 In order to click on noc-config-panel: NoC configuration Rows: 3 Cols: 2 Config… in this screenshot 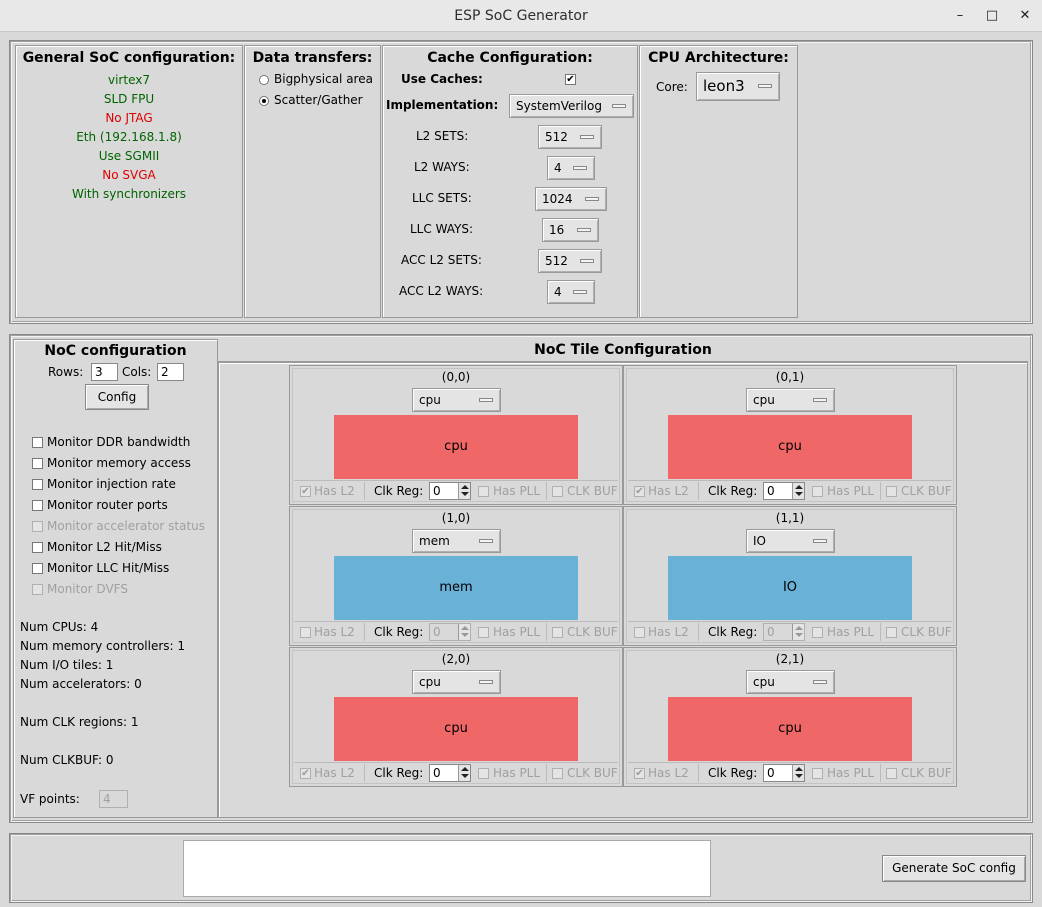, I will do `click(115, 578)`.